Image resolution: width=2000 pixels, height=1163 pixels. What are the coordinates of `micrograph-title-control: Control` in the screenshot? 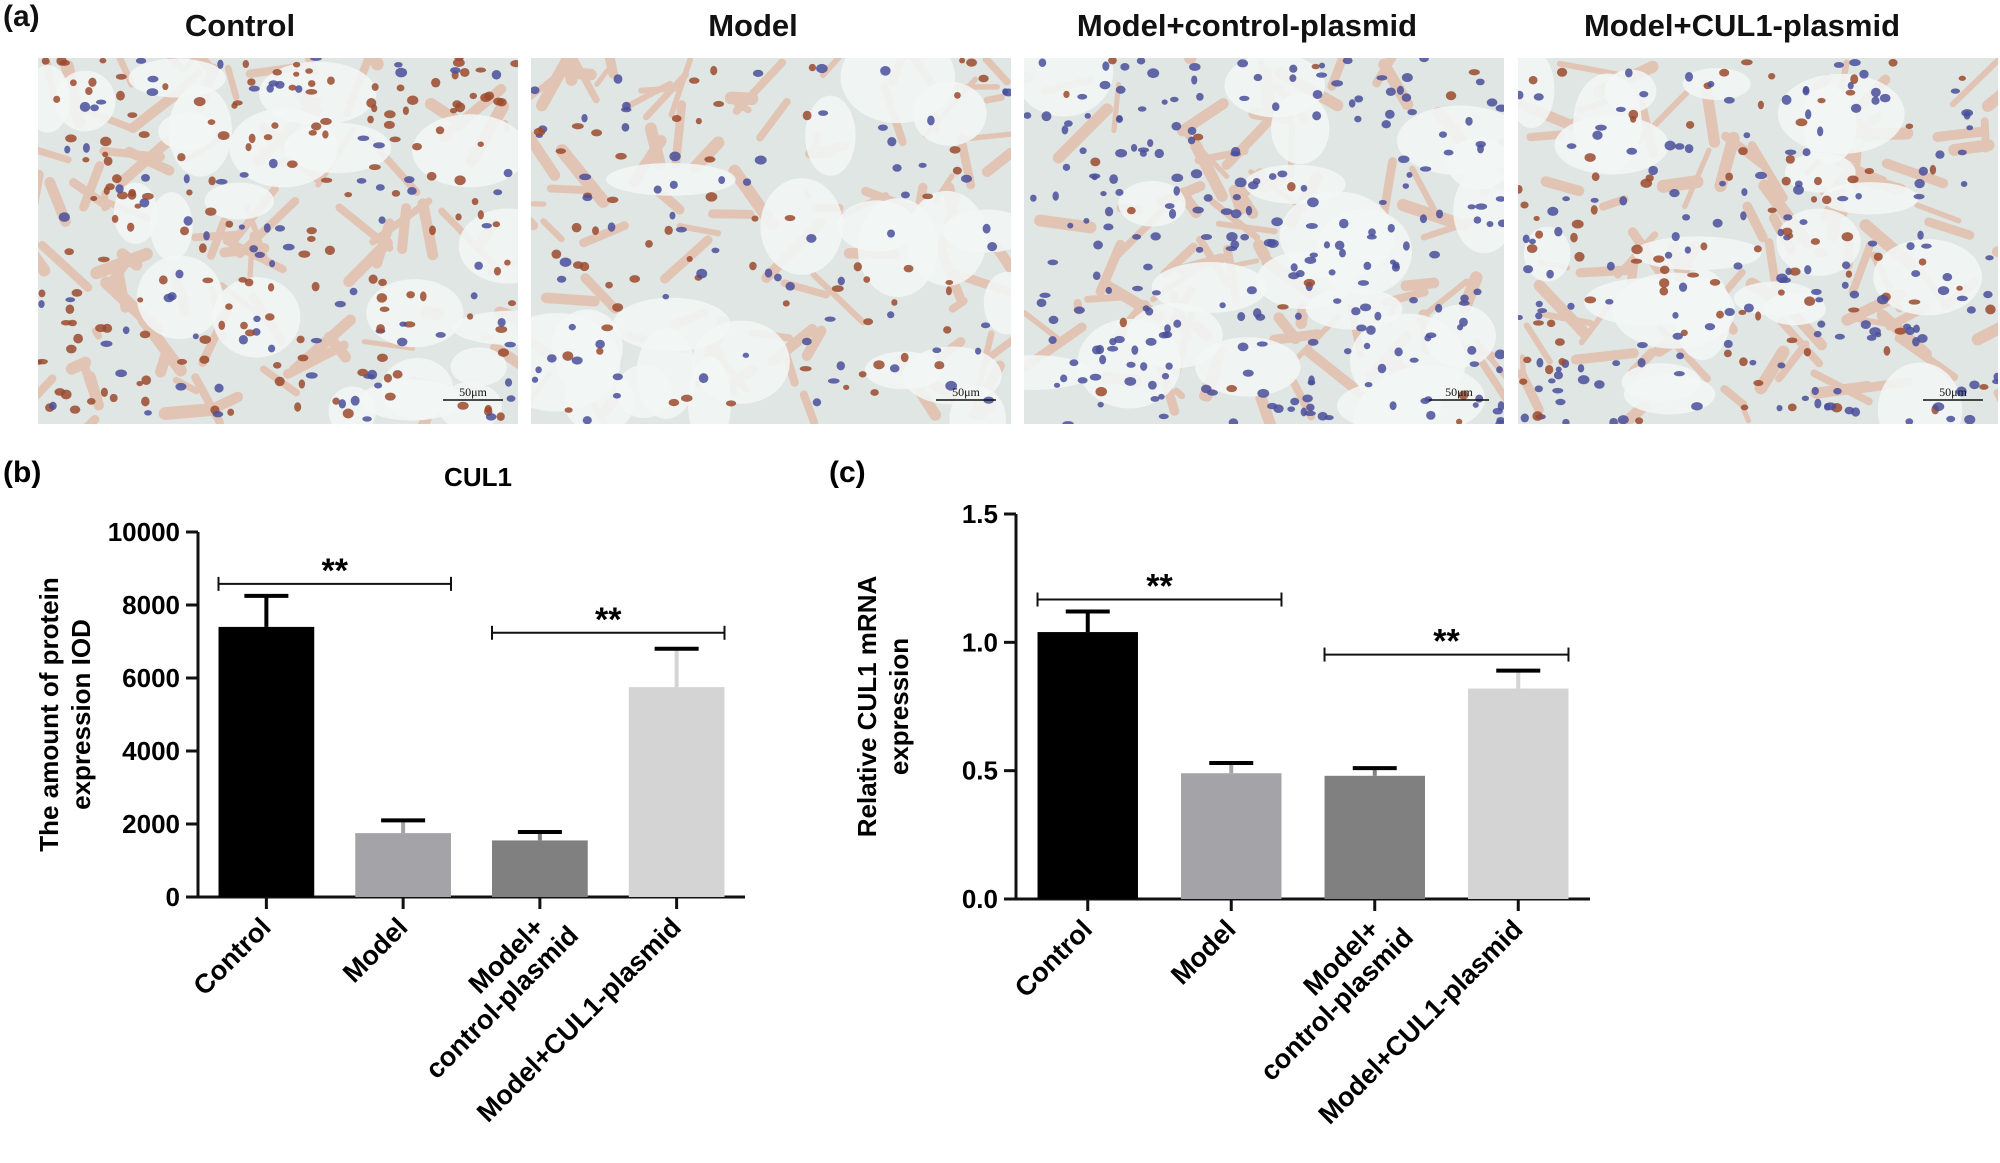 It's located at (240, 25).